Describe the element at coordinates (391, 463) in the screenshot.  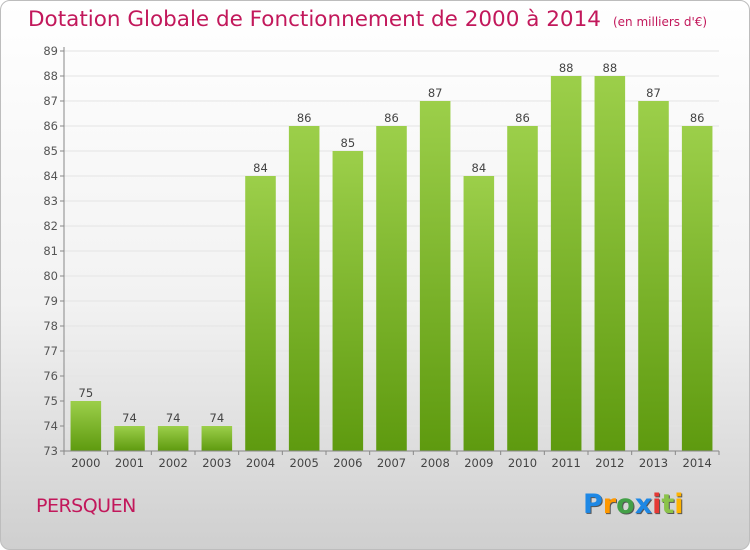
I see `x-tick-label: 2007` at that location.